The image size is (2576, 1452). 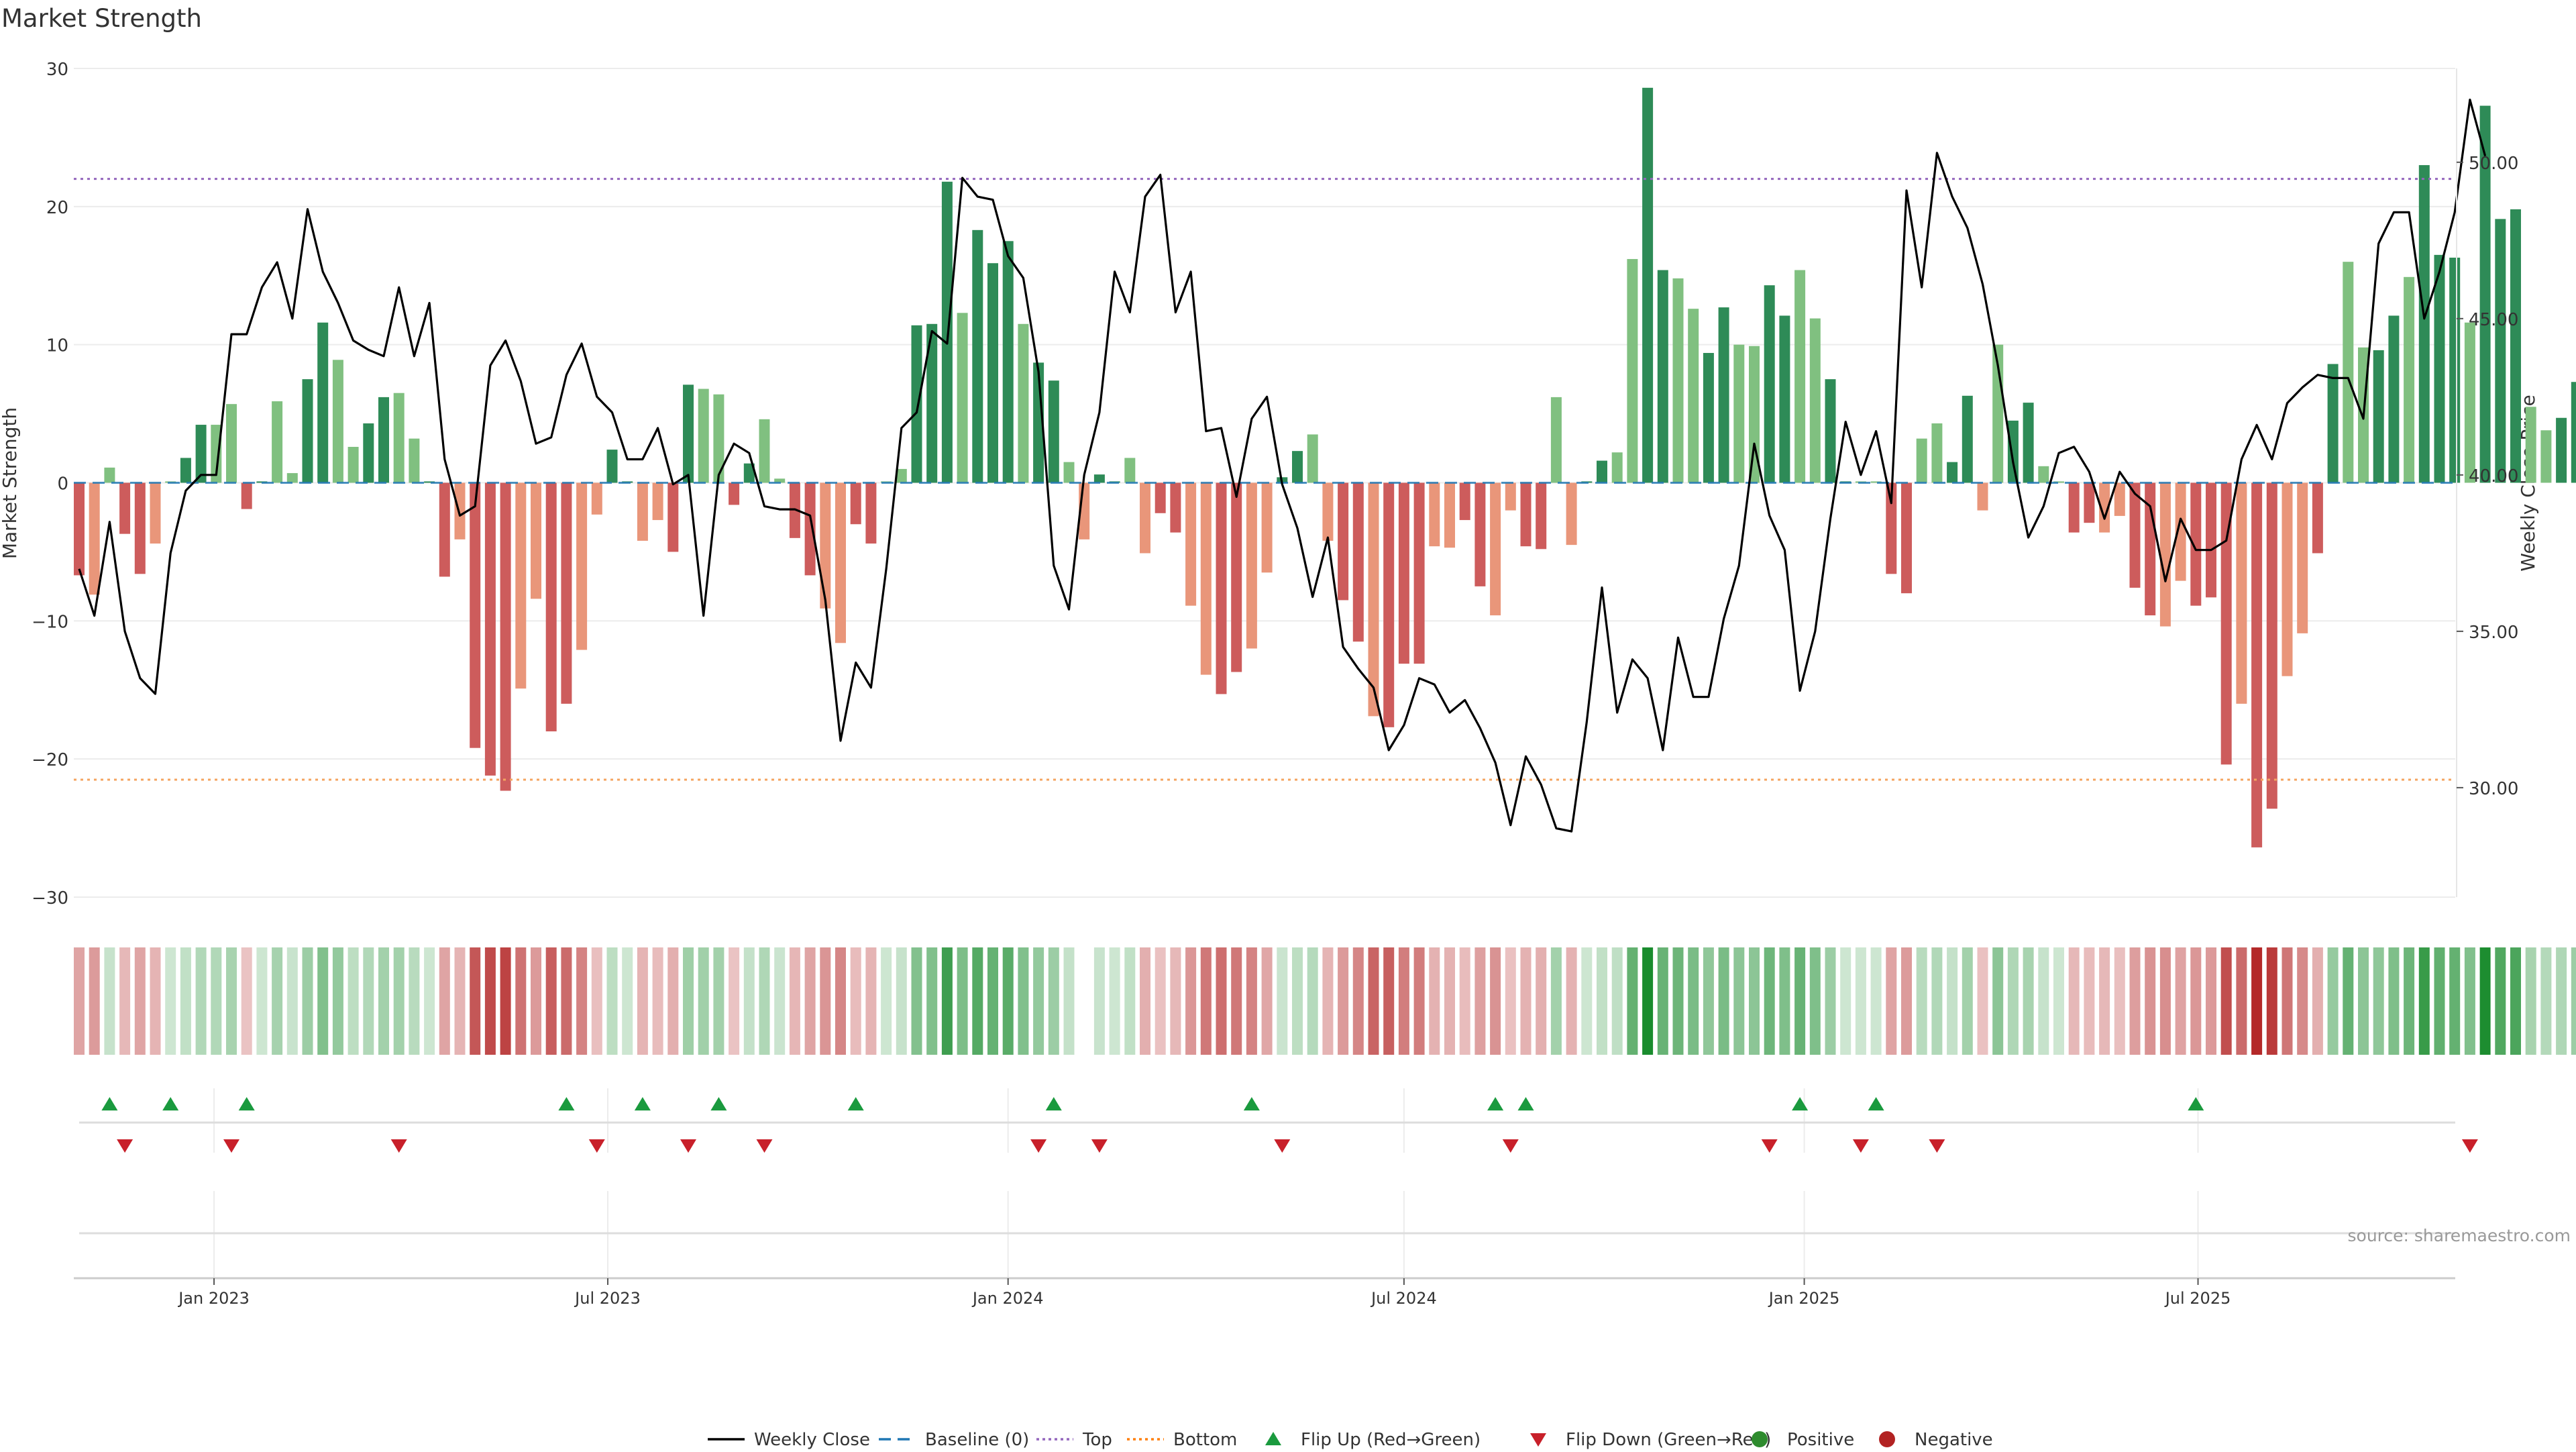 What do you see at coordinates (50, 622) in the screenshot?
I see `y-tick-label-left: −10` at bounding box center [50, 622].